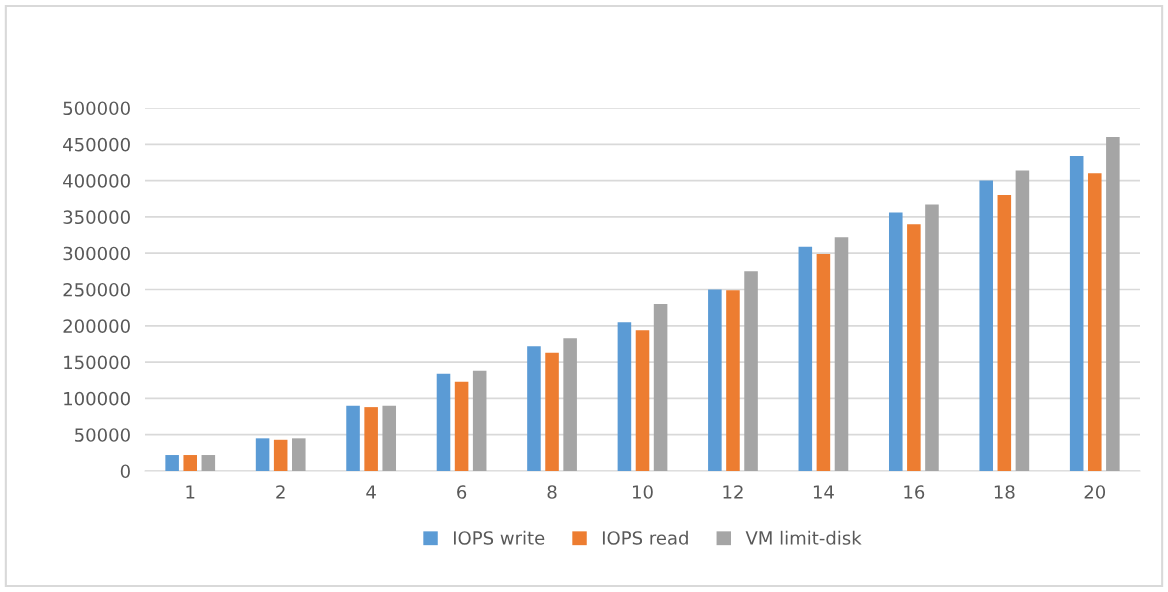 The width and height of the screenshot is (1168, 592). What do you see at coordinates (190, 492) in the screenshot?
I see `x-tick-label: 1` at bounding box center [190, 492].